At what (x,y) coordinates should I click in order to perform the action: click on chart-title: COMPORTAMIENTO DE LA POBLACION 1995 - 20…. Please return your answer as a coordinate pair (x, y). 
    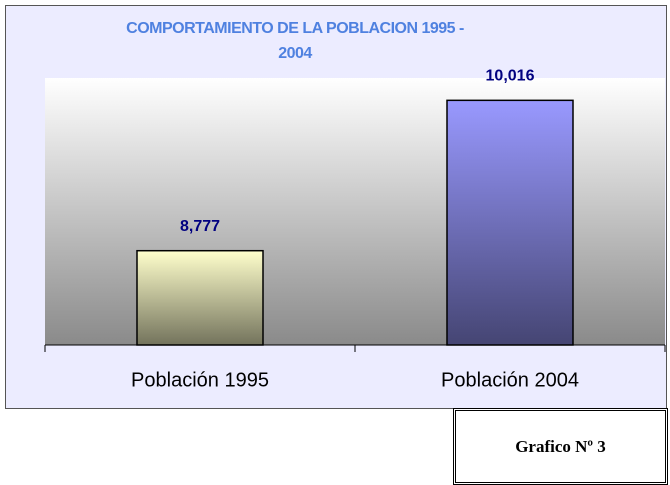
    Looking at the image, I should click on (295, 41).